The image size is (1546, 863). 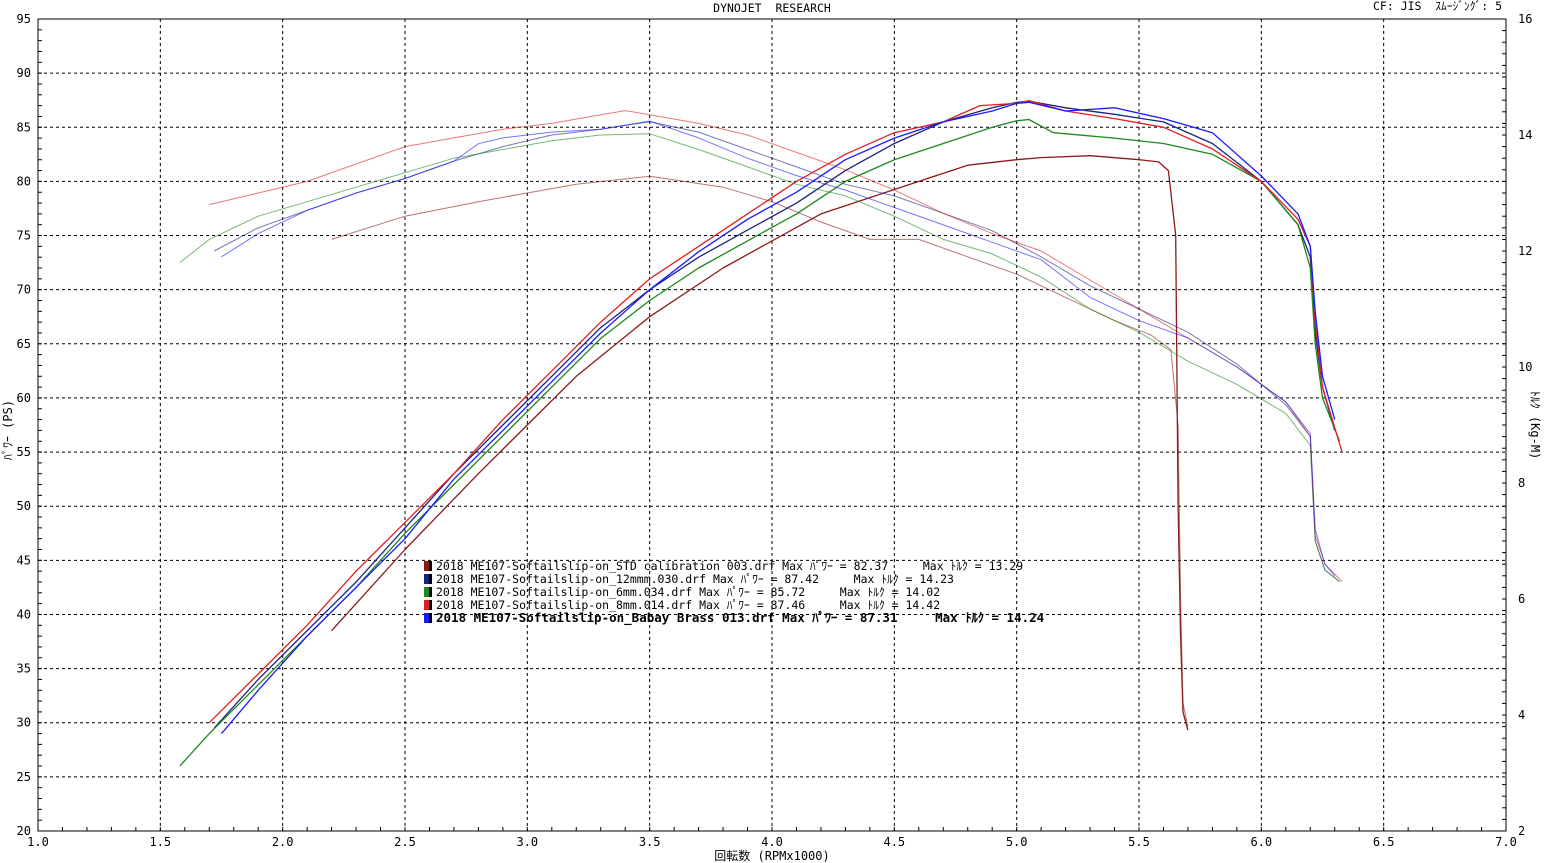 I want to click on correction-info: CF: JIS ｽﾑｰｼﾞﾝｸﾞ: 5, so click(x=1437, y=6).